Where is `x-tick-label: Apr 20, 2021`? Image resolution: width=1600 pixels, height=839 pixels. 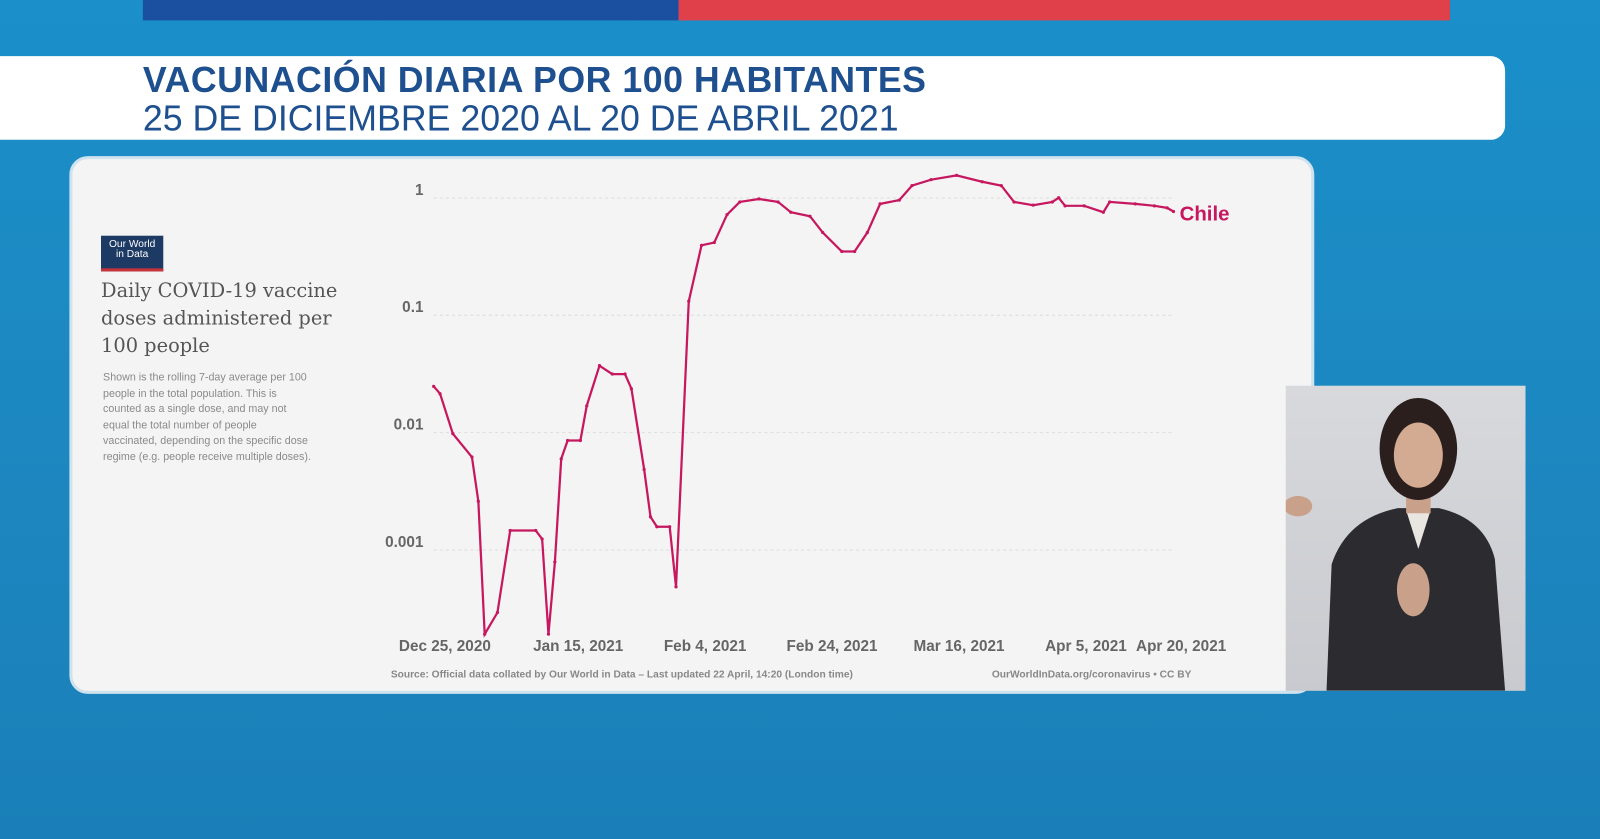
x-tick-label: Apr 20, 2021 is located at coordinates (1181, 646).